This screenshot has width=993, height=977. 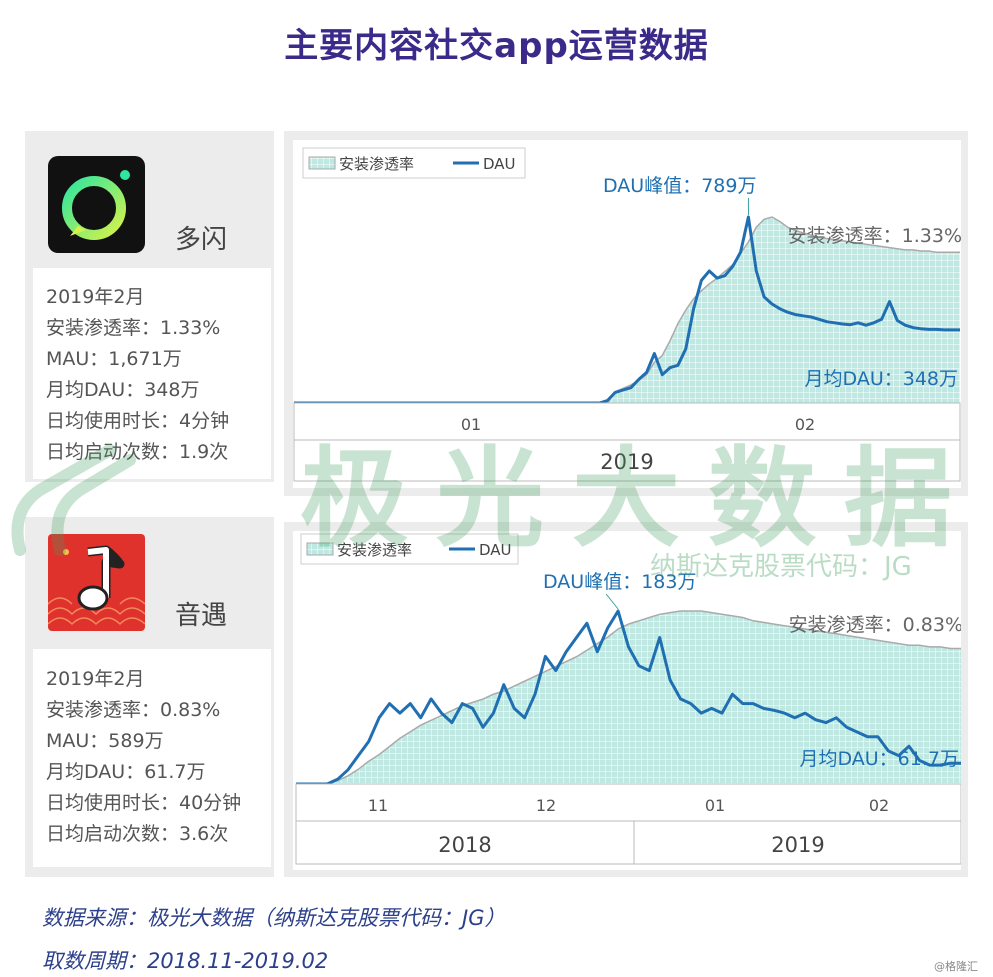 What do you see at coordinates (105, 741) in the screenshot?
I see `info-mau: MAU：589万` at bounding box center [105, 741].